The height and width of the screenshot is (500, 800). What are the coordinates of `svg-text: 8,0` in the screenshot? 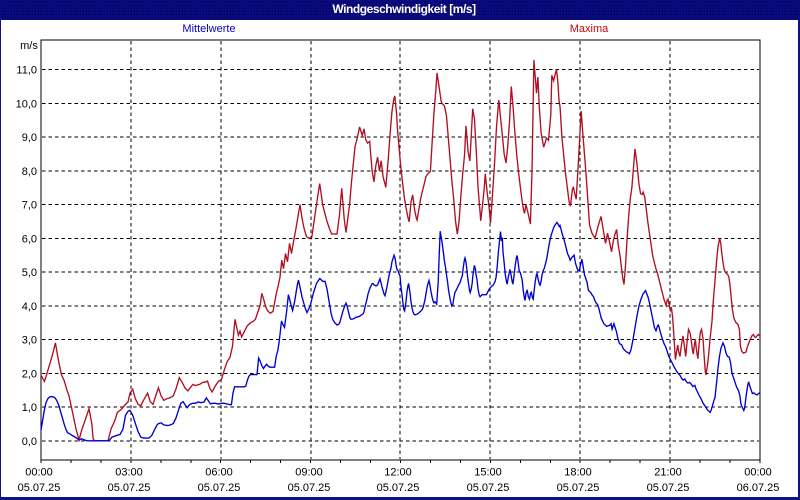 It's located at (29, 172).